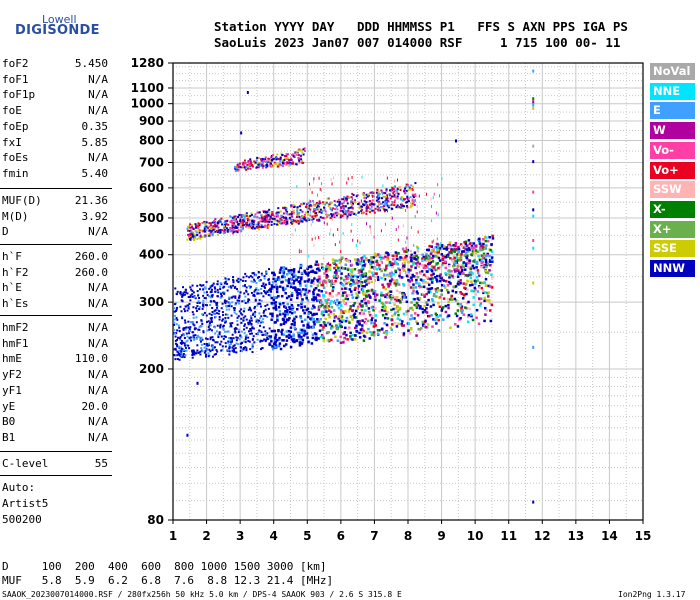  I want to click on param-value: 5.450, so click(91, 63).